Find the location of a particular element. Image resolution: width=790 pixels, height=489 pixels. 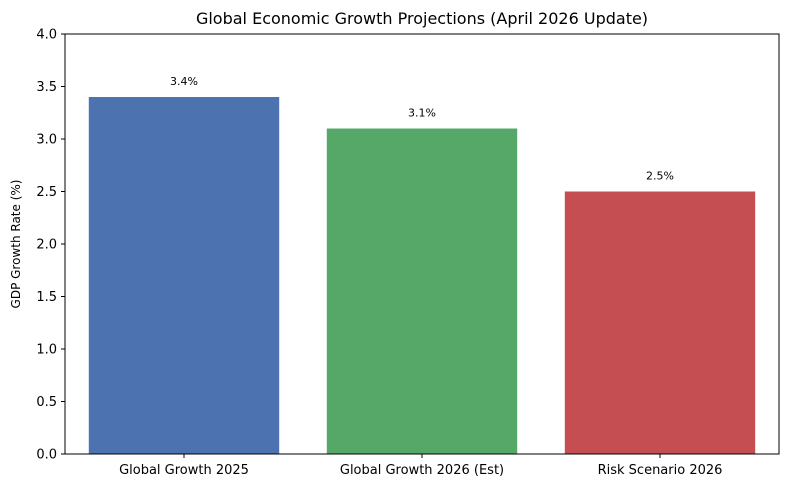

y-axis-label: GDP Growth Rate (%) is located at coordinates (16, 244).